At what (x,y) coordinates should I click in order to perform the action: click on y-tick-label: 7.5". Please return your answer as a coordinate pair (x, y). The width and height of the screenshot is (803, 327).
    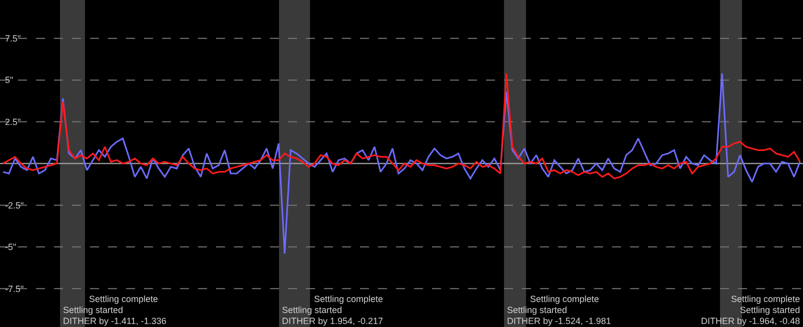
    Looking at the image, I should click on (13, 39).